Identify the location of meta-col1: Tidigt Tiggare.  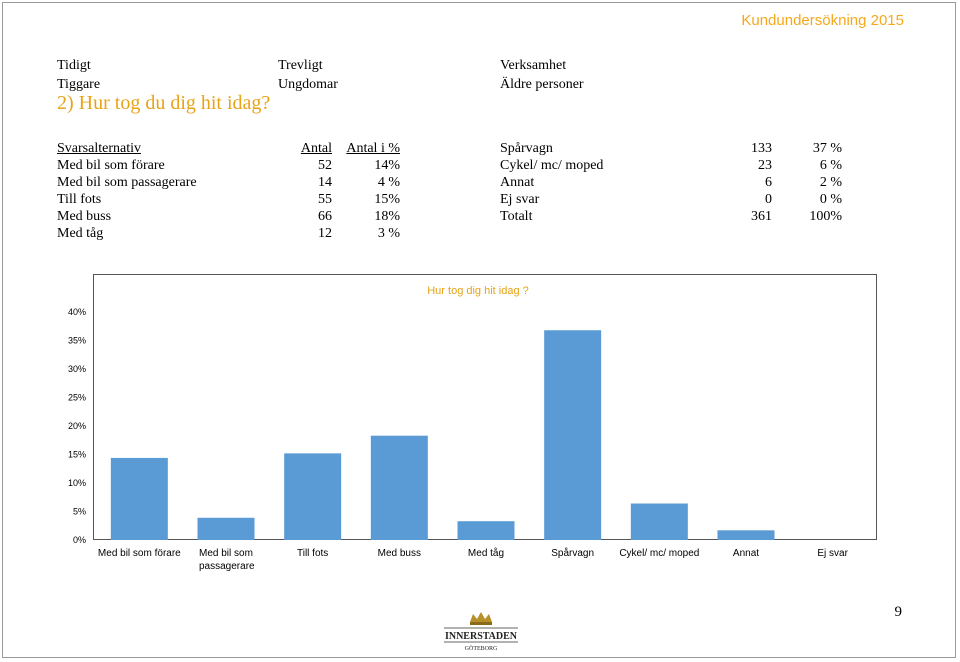
(78, 75).